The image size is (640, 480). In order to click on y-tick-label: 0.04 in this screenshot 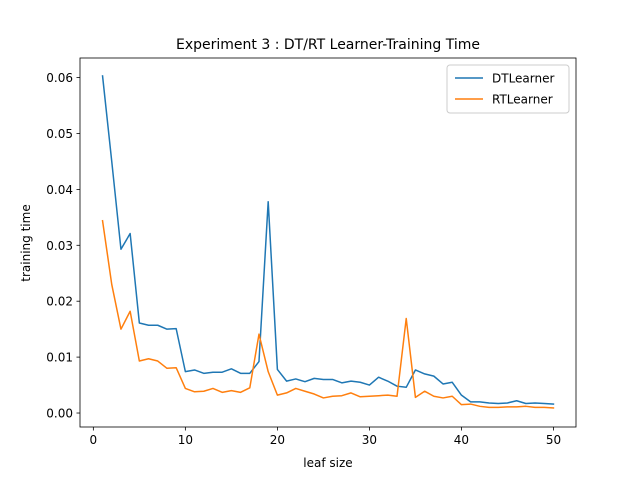, I will do `click(59, 190)`.